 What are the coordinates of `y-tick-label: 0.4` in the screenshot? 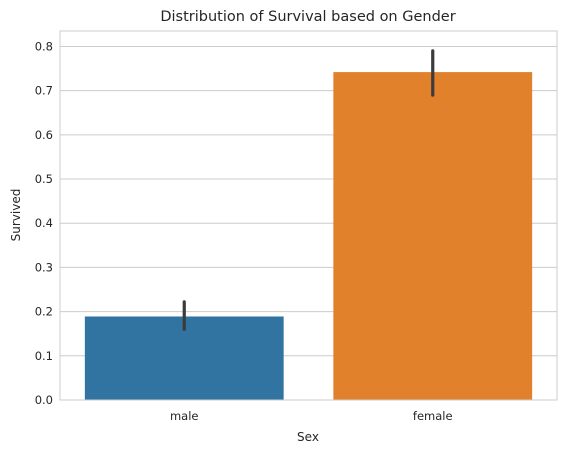 It's located at (44, 223).